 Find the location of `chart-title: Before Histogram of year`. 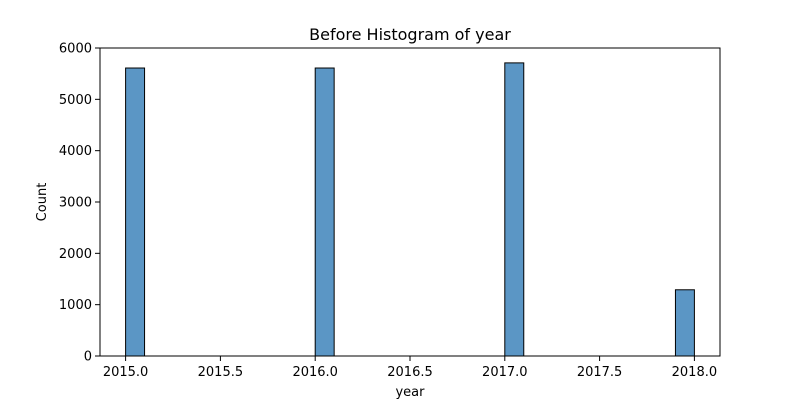

chart-title: Before Histogram of year is located at coordinates (410, 34).